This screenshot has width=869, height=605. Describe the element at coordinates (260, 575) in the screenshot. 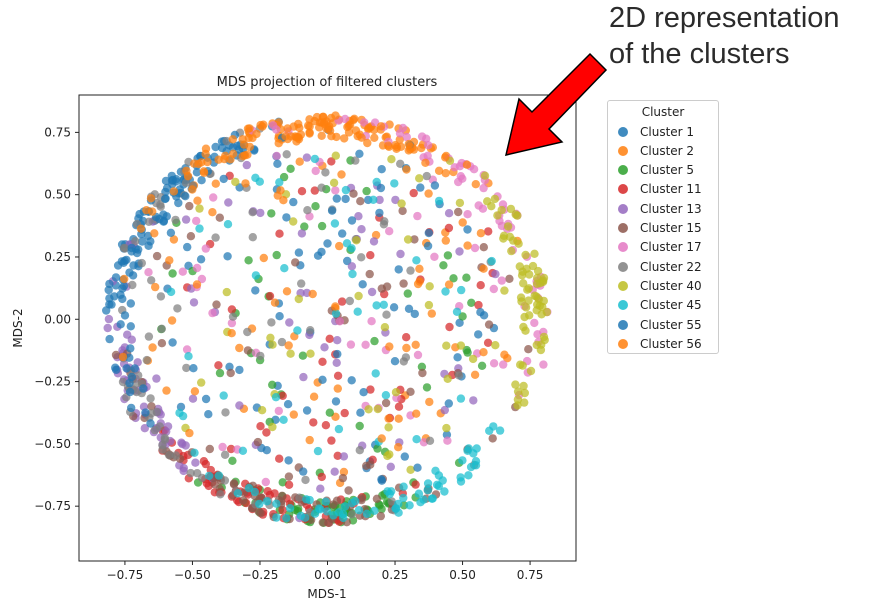

I see `x-tick-label: −0.25` at that location.